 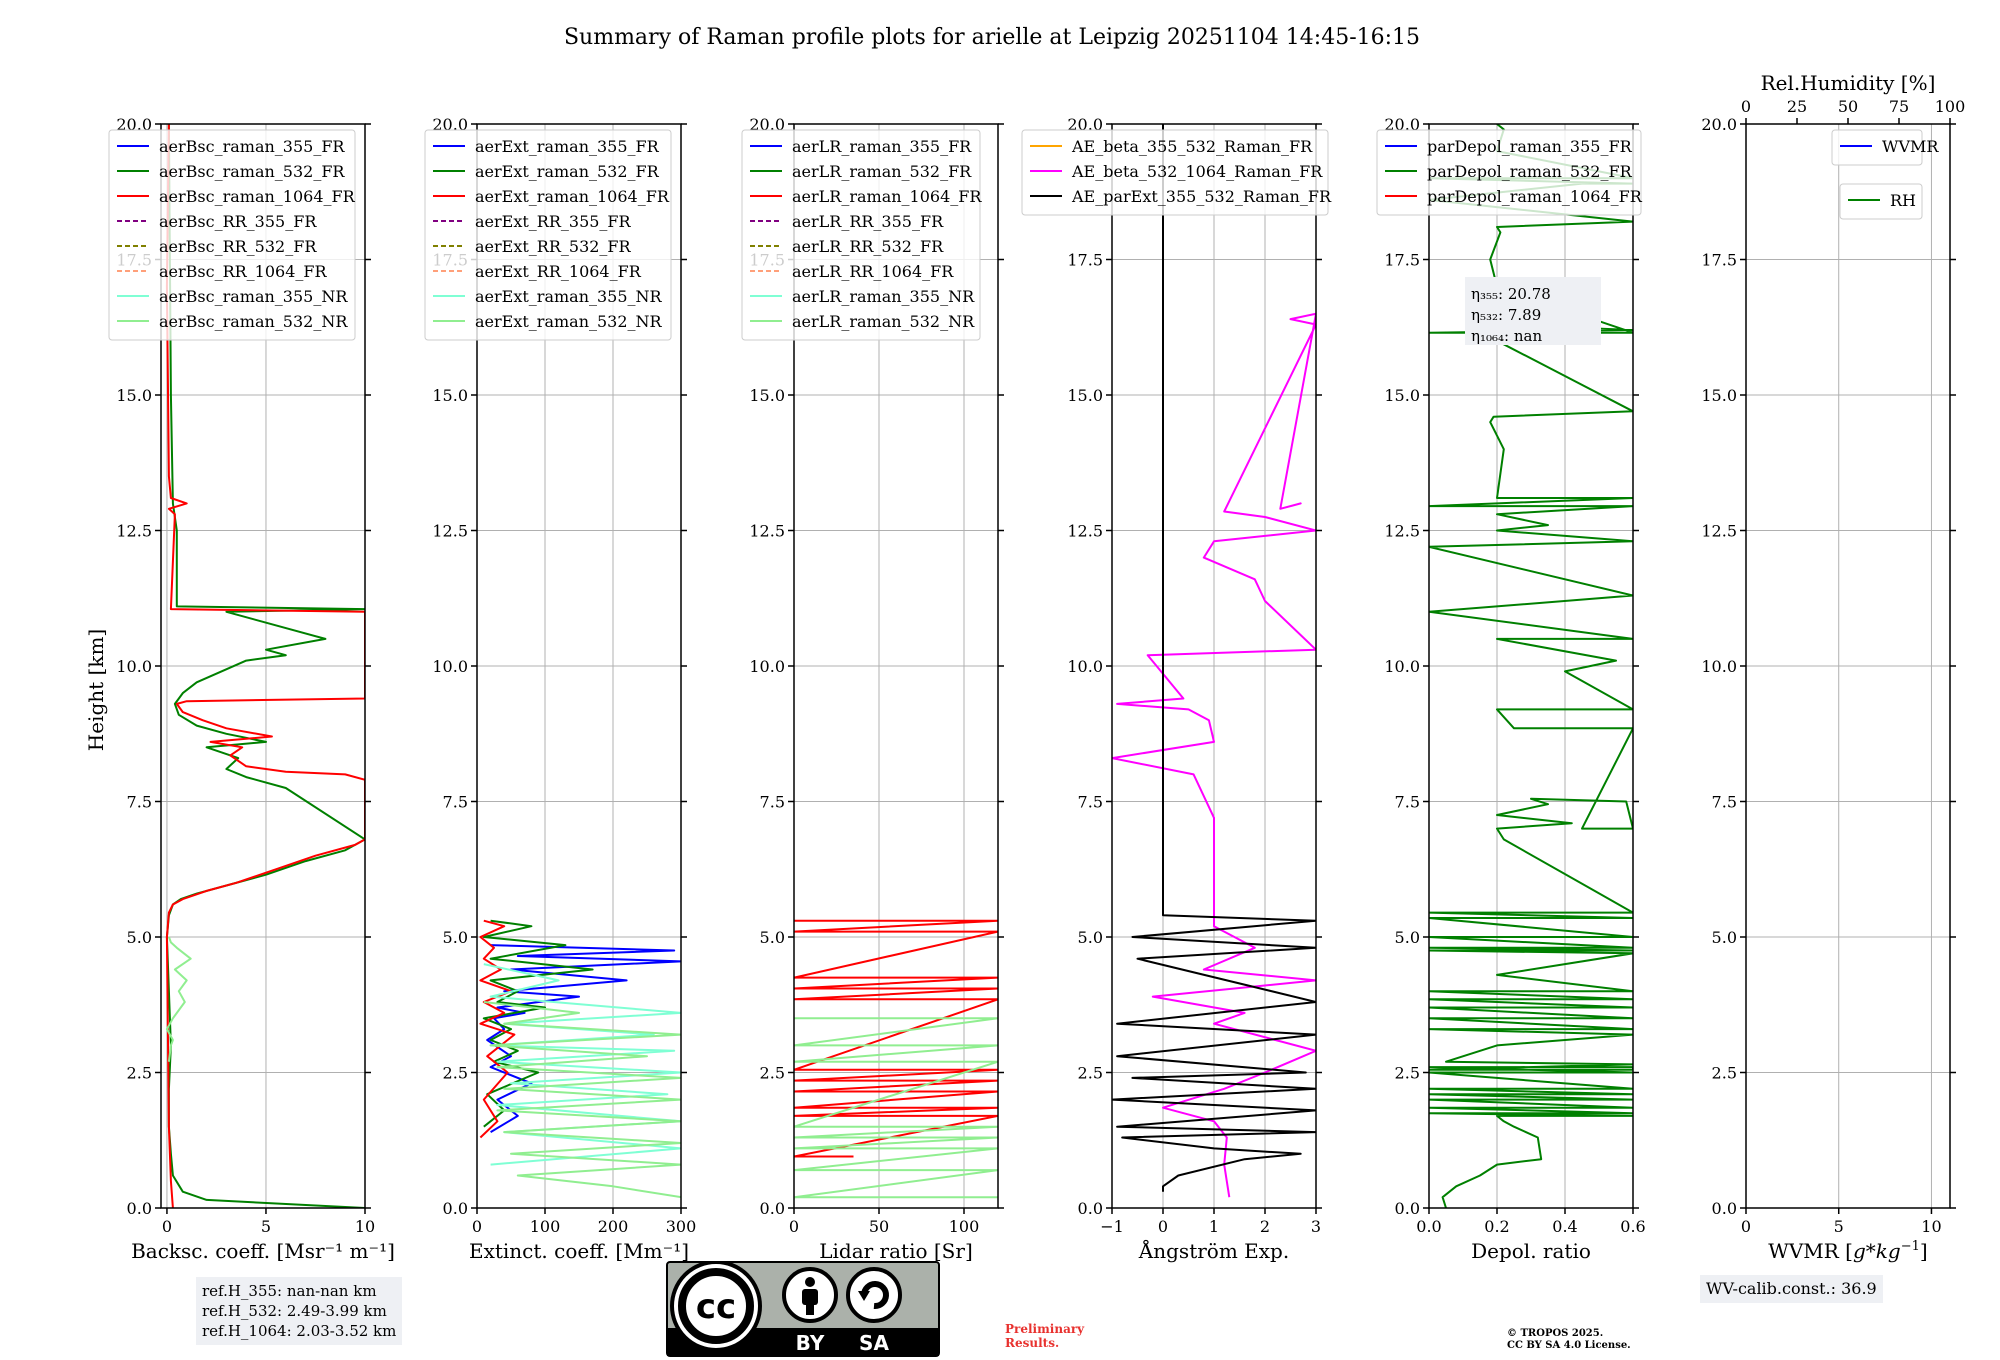 What do you see at coordinates (1090, 1208) in the screenshot?
I see `angstrom-ytick-label-0: 0.0` at bounding box center [1090, 1208].